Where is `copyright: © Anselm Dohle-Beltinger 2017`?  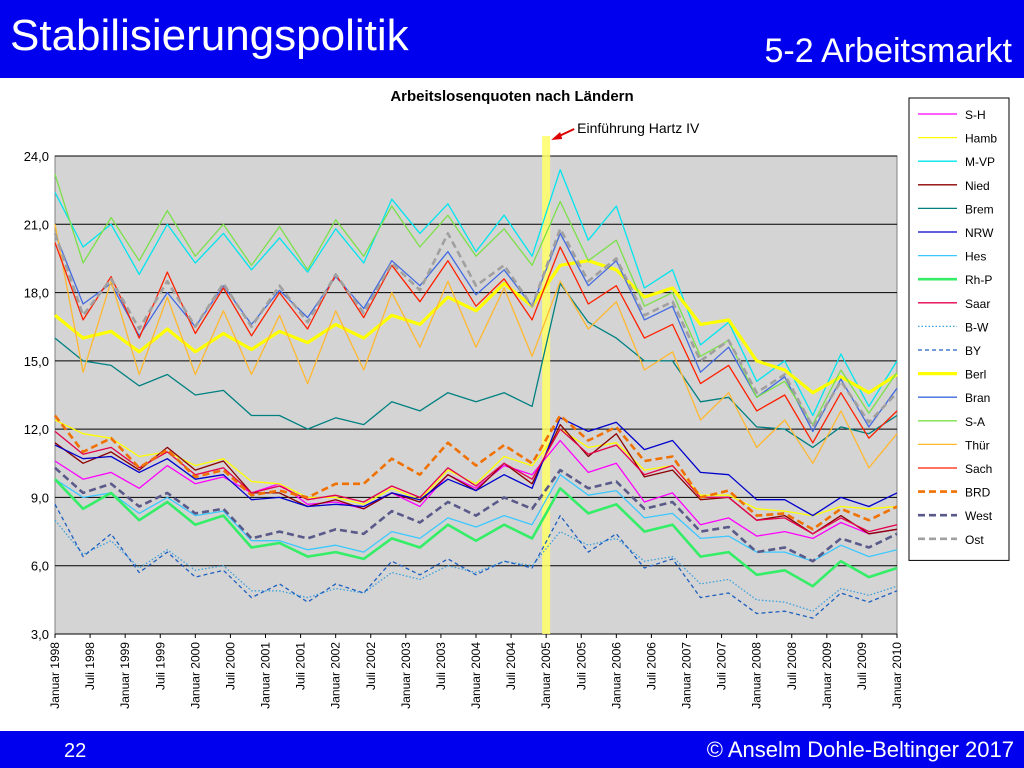 copyright: © Anselm Dohle-Beltinger 2017 is located at coordinates (860, 749).